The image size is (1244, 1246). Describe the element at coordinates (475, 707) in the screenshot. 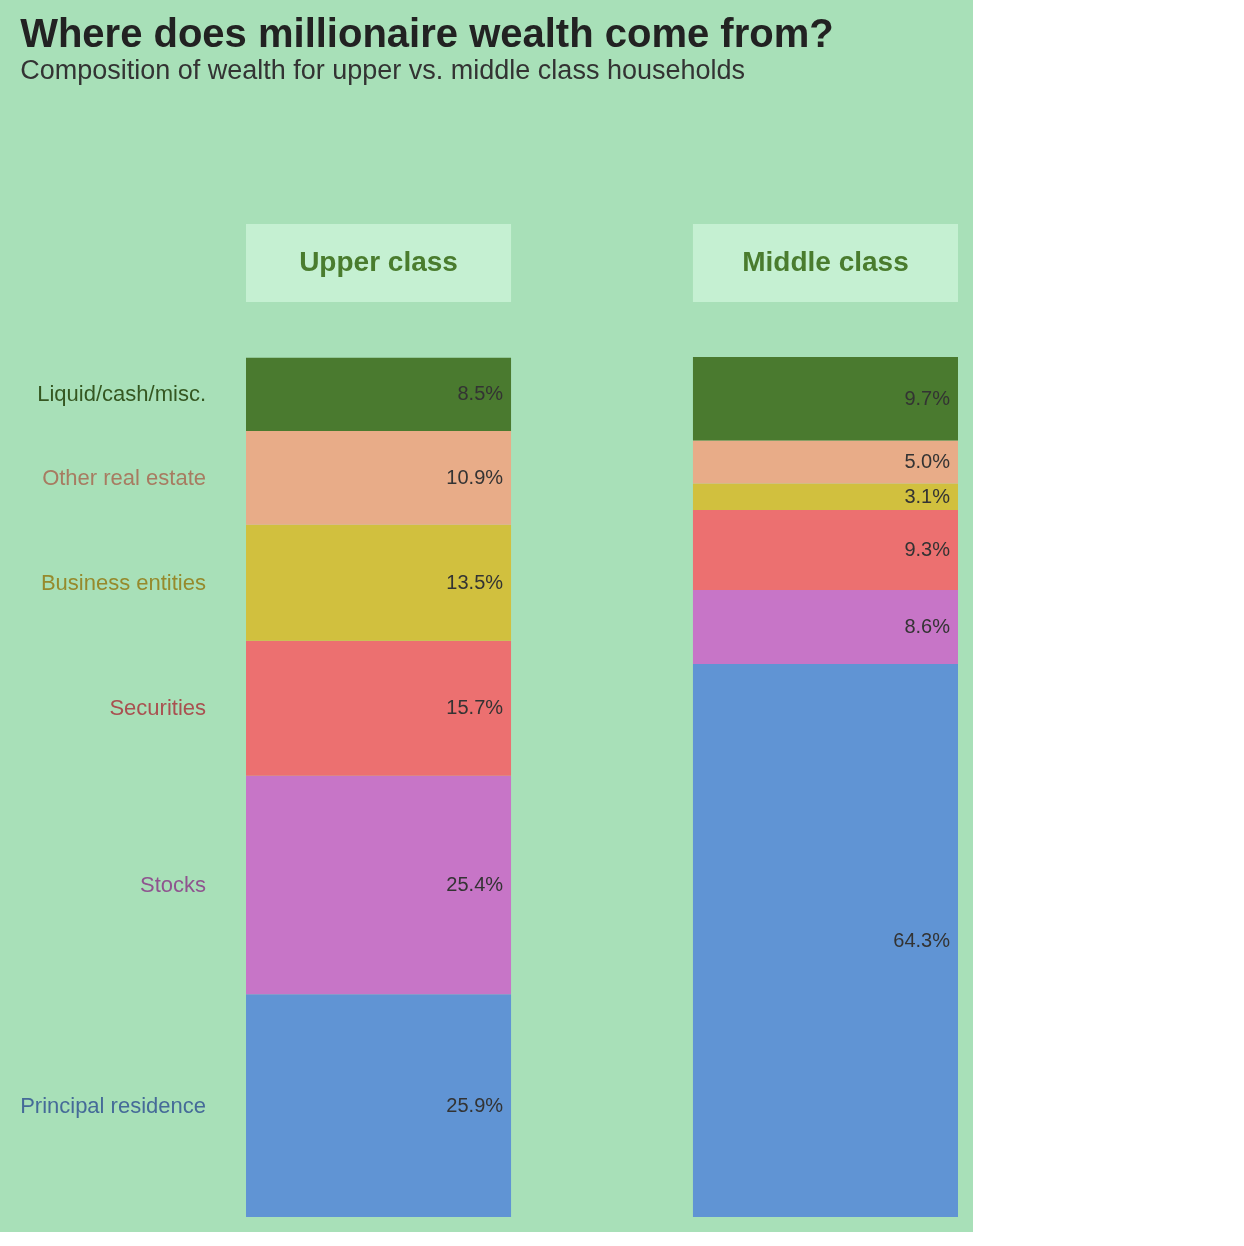

I see `data-label: 15.7%` at that location.